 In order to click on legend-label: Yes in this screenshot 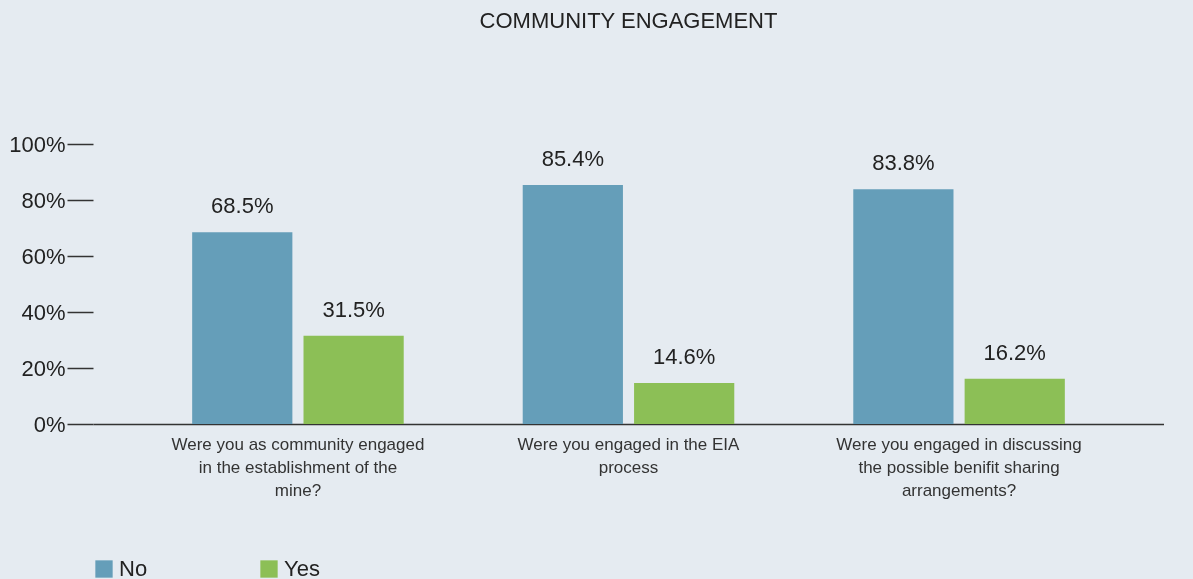, I will do `click(302, 567)`.